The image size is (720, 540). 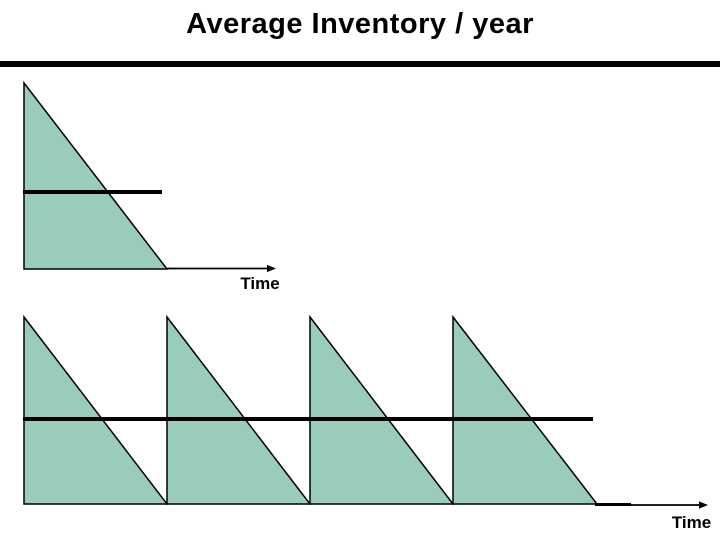 I want to click on title-underline-rule, so click(x=360, y=64).